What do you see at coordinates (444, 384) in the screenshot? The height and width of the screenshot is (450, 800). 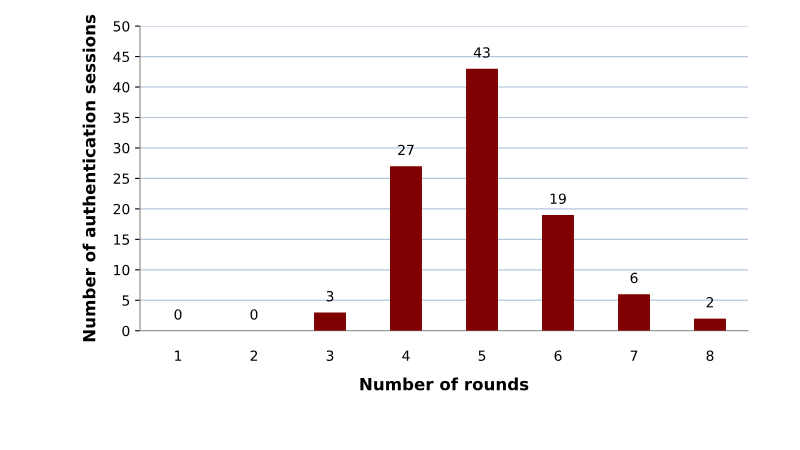 I see `x-axis-title: Number of rounds` at bounding box center [444, 384].